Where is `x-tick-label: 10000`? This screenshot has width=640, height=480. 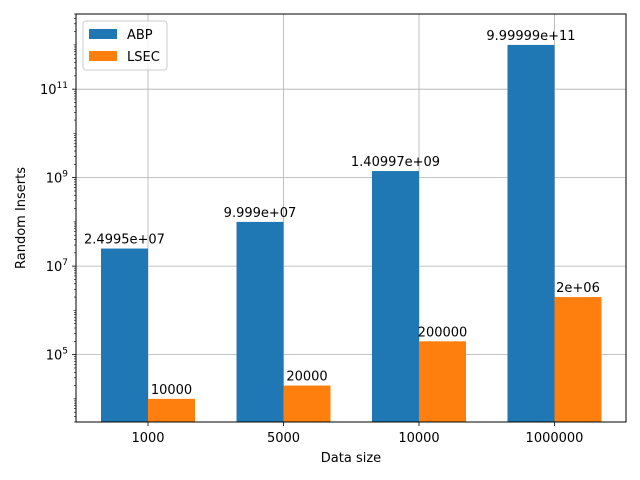
x-tick-label: 10000 is located at coordinates (418, 438).